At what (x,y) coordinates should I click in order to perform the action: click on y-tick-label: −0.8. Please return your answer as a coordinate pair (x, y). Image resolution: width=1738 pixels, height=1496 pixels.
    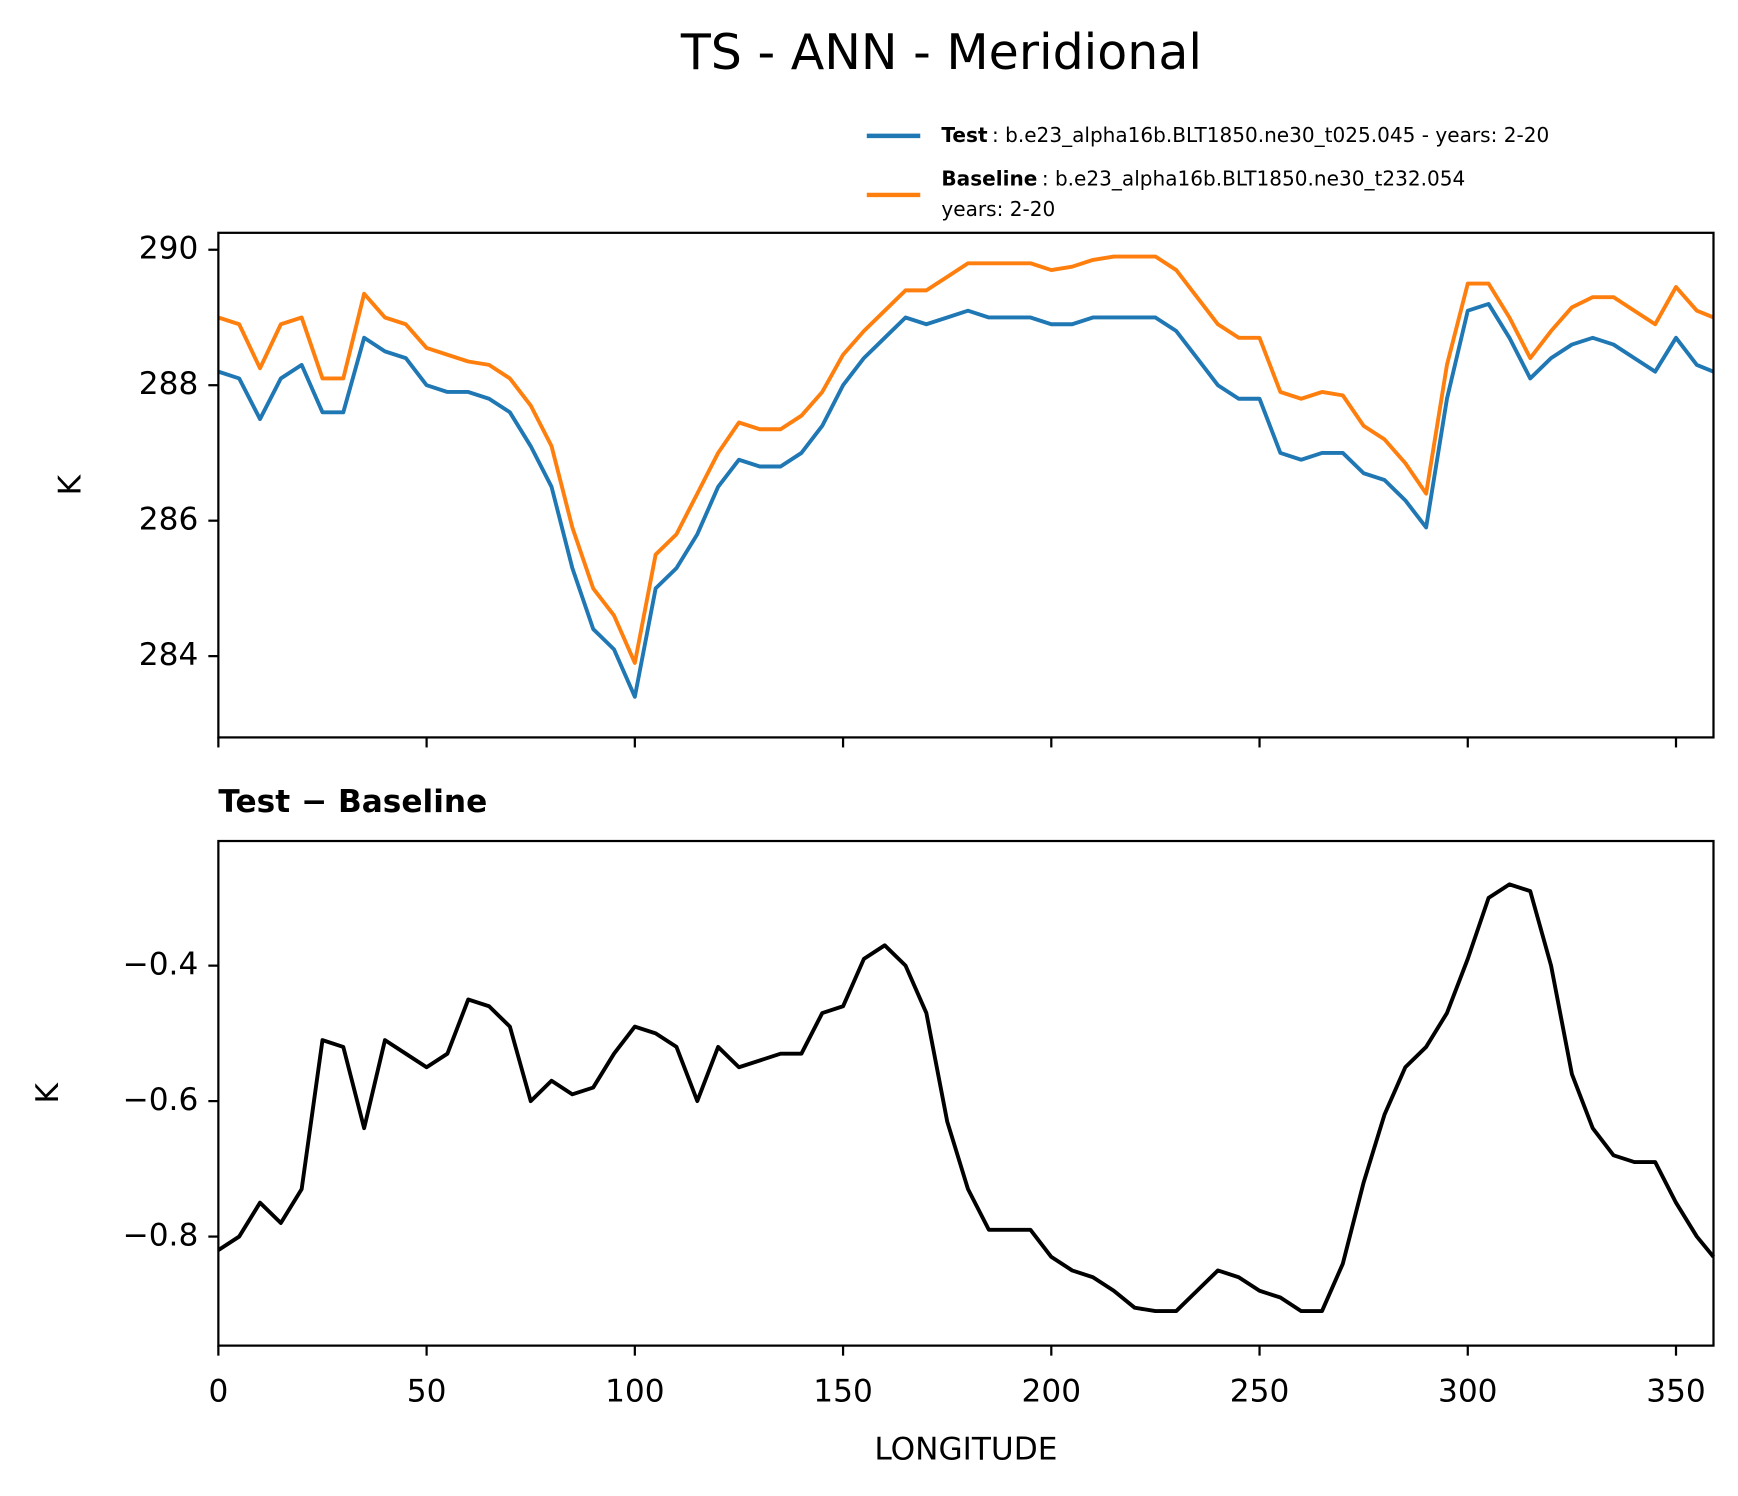
    Looking at the image, I should click on (161, 1236).